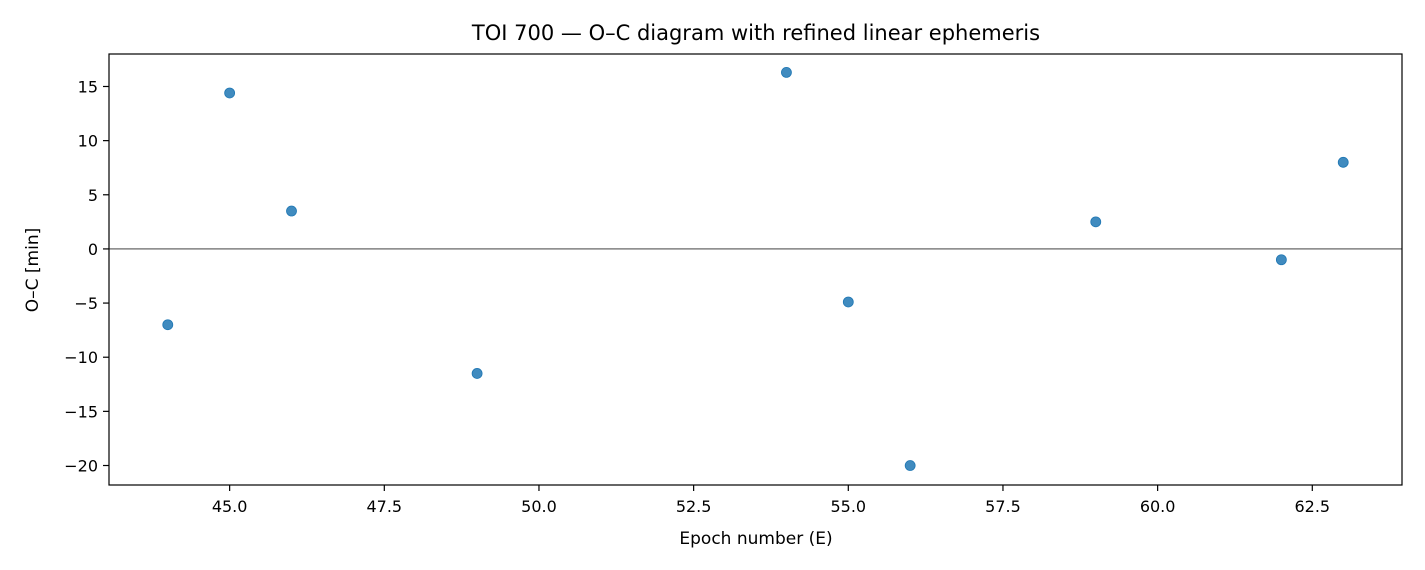 The width and height of the screenshot is (1425, 570). I want to click on y-axis-label: O–C [min], so click(33, 270).